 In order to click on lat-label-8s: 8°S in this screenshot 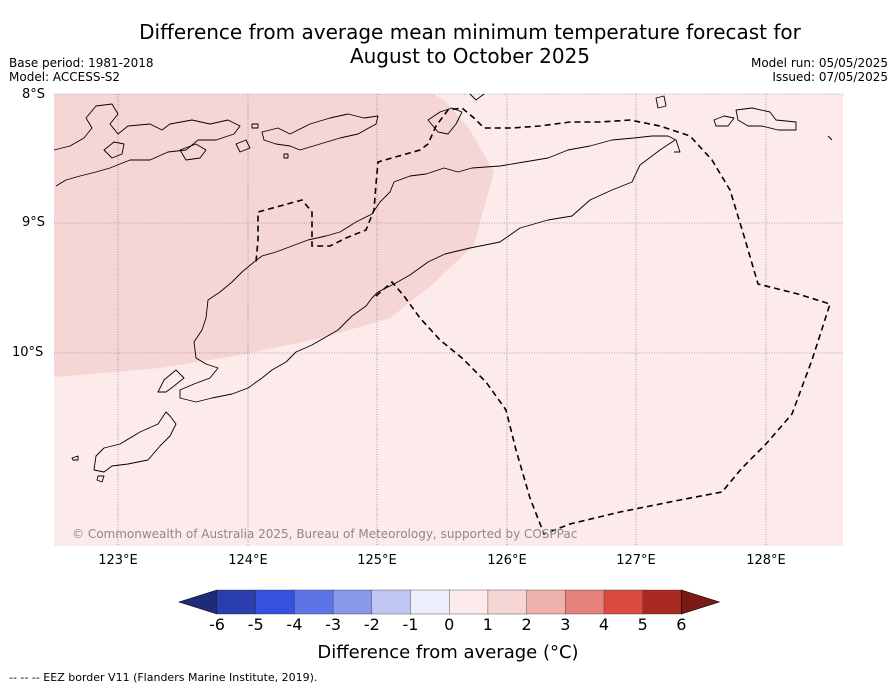, I will do `click(34, 94)`.